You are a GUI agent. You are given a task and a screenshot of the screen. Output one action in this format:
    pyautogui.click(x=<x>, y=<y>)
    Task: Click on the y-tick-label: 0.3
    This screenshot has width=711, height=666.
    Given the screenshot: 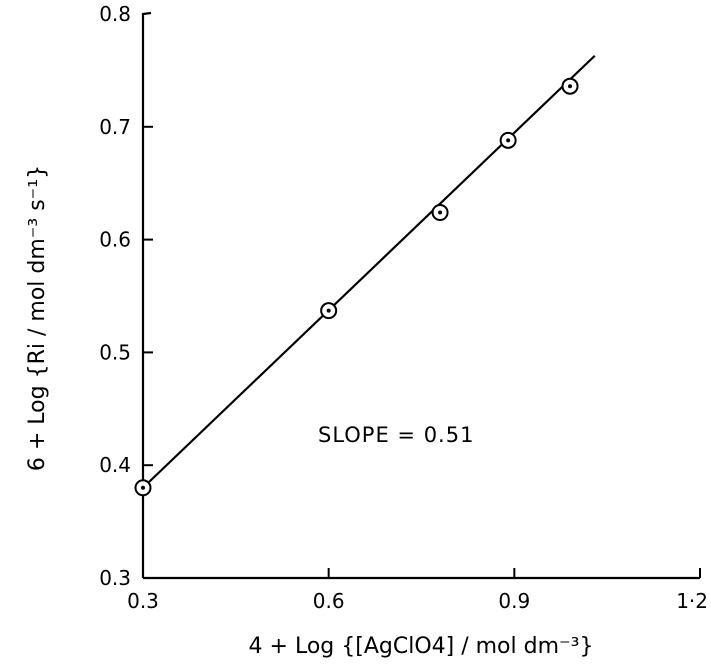 What is the action you would take?
    pyautogui.click(x=115, y=578)
    